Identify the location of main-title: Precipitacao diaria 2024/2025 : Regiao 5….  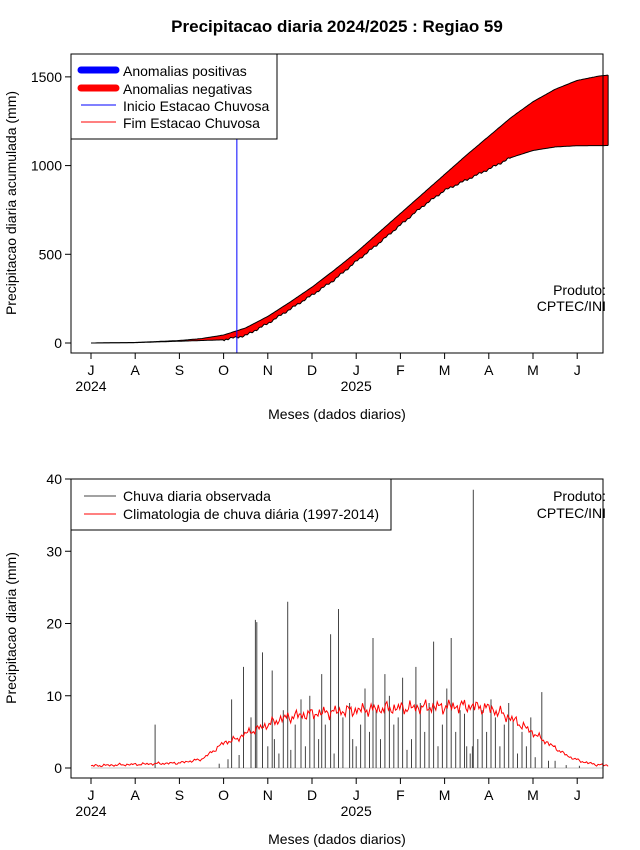
(337, 26).